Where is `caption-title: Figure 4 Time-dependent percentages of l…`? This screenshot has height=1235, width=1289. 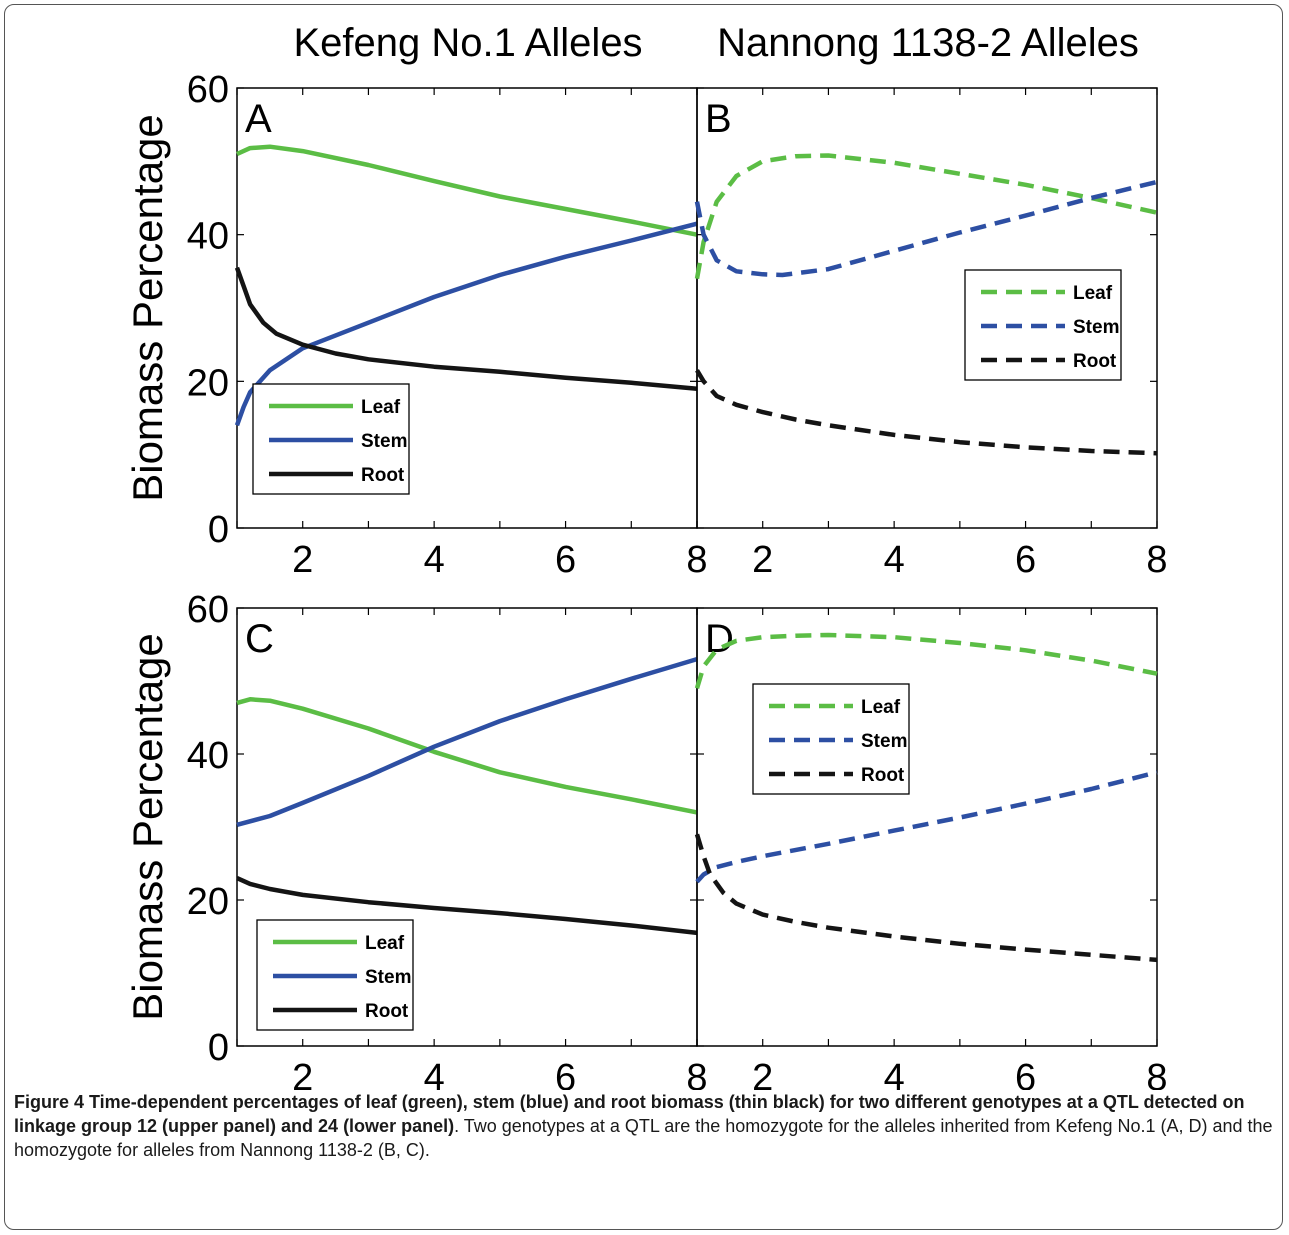
caption-title: Figure 4 Time-dependent percentages of l… is located at coordinates (629, 1114).